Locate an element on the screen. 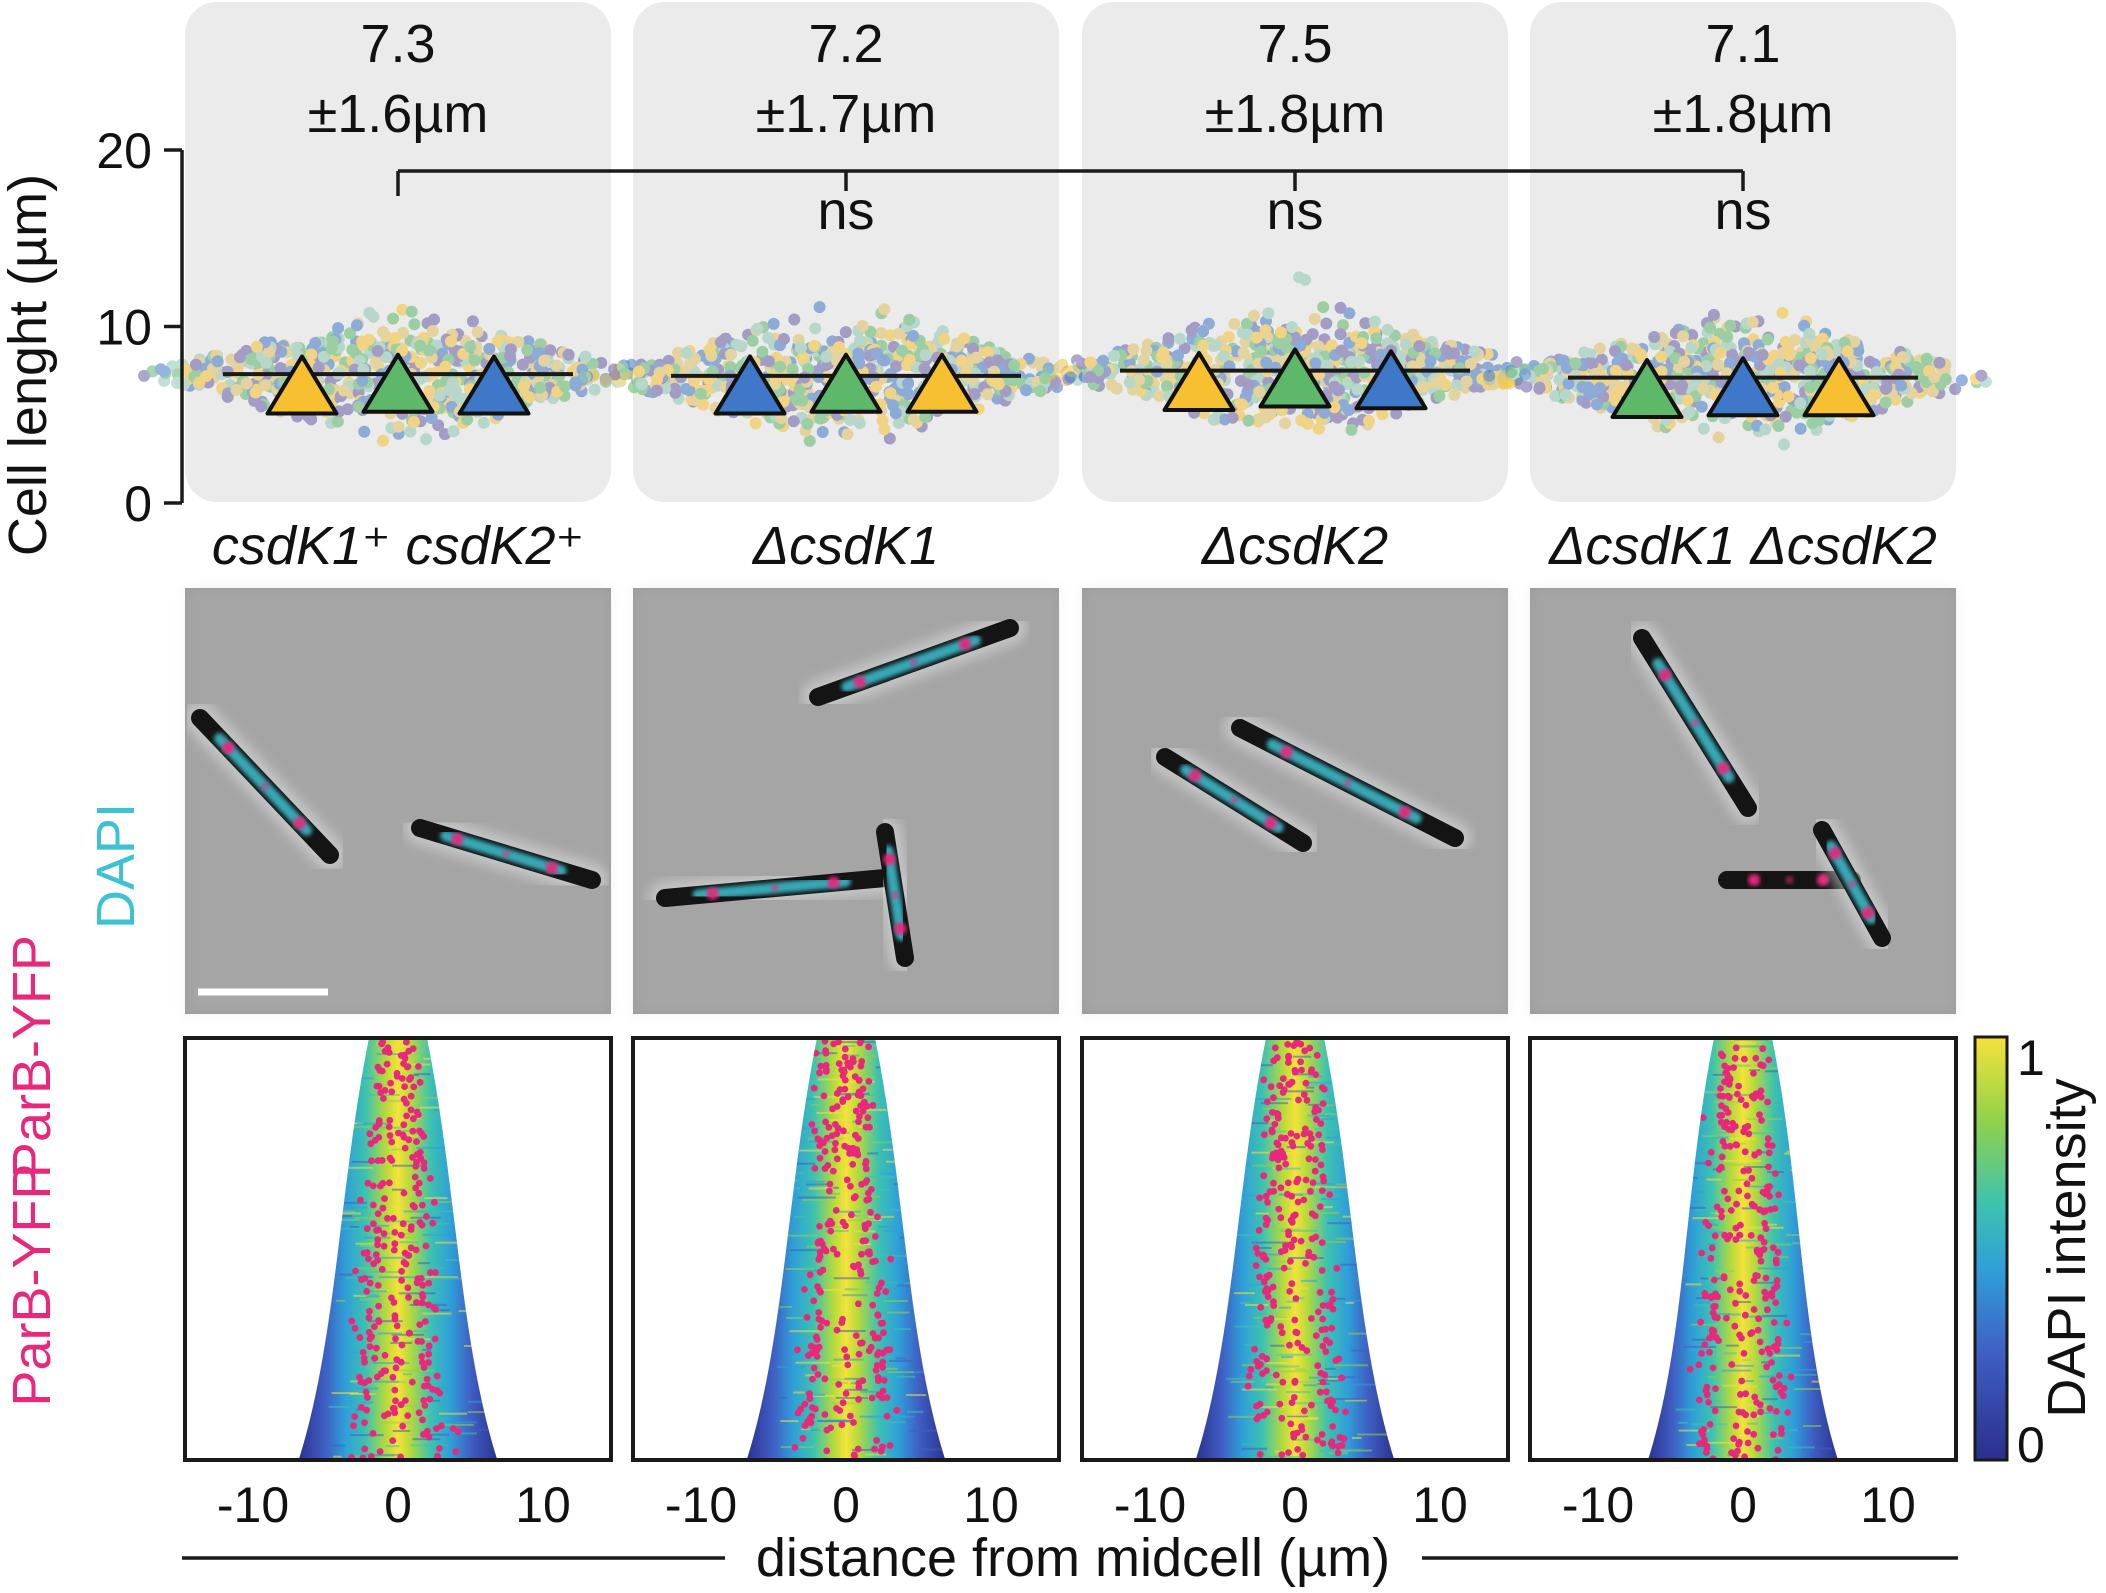  significance-bracket: ns ns ns is located at coordinates (1084, 205).